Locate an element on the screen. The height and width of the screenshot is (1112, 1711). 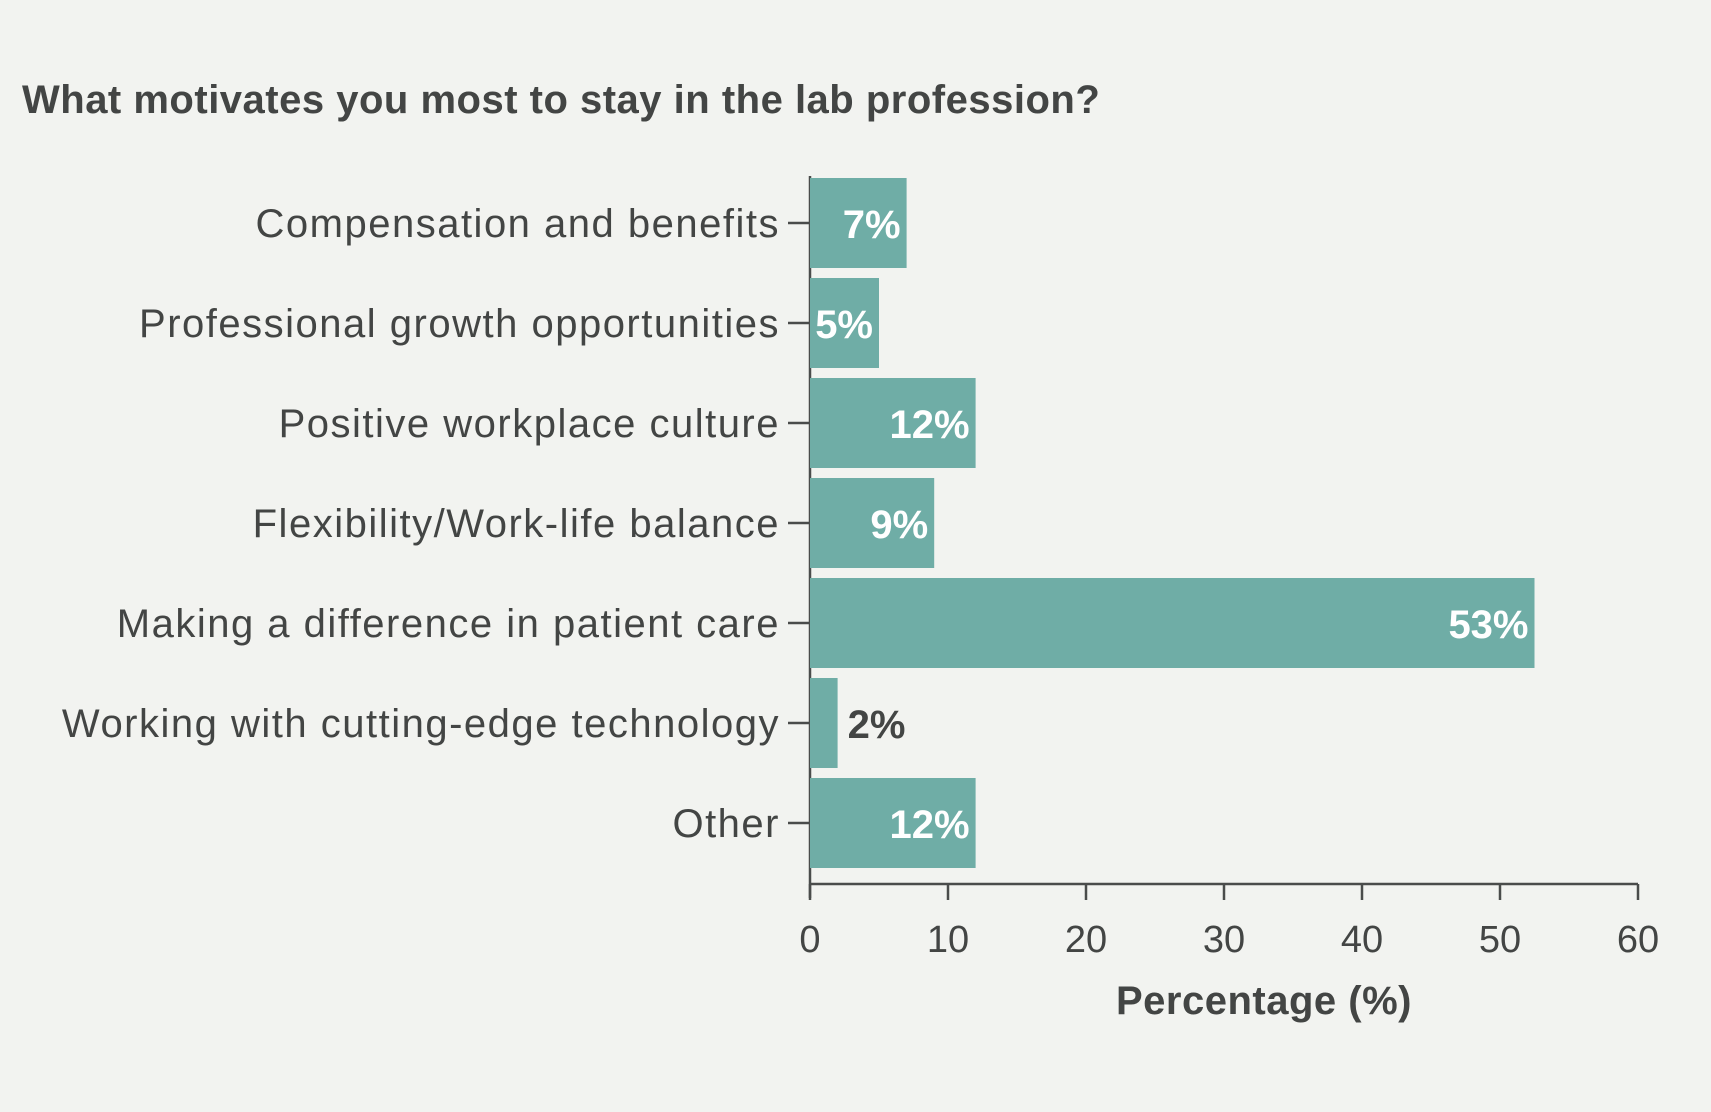
x-tick-label: 40 is located at coordinates (1362, 940).